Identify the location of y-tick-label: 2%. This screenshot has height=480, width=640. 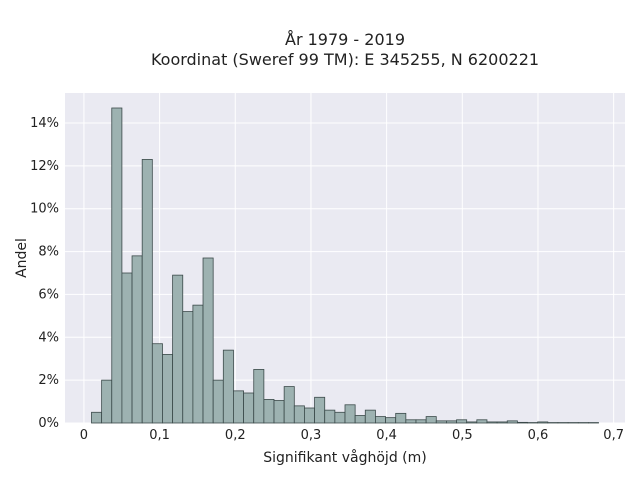
(48, 380).